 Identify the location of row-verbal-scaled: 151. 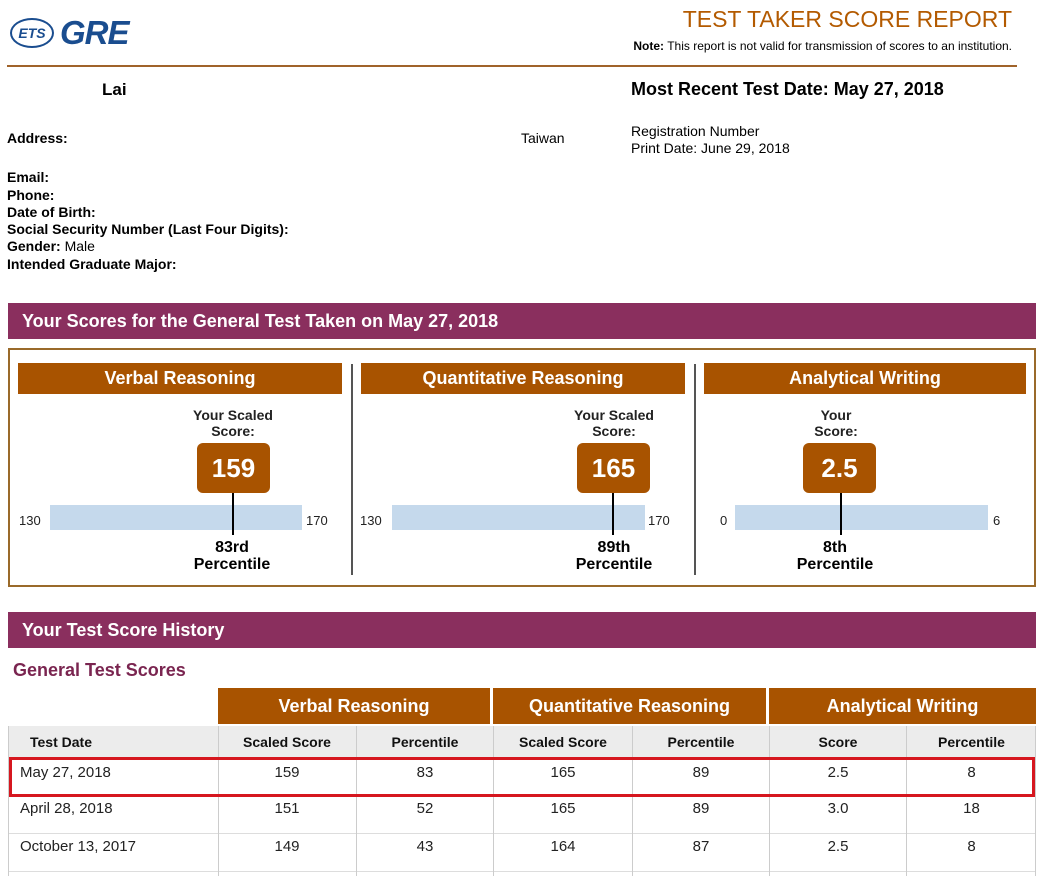
(287, 816).